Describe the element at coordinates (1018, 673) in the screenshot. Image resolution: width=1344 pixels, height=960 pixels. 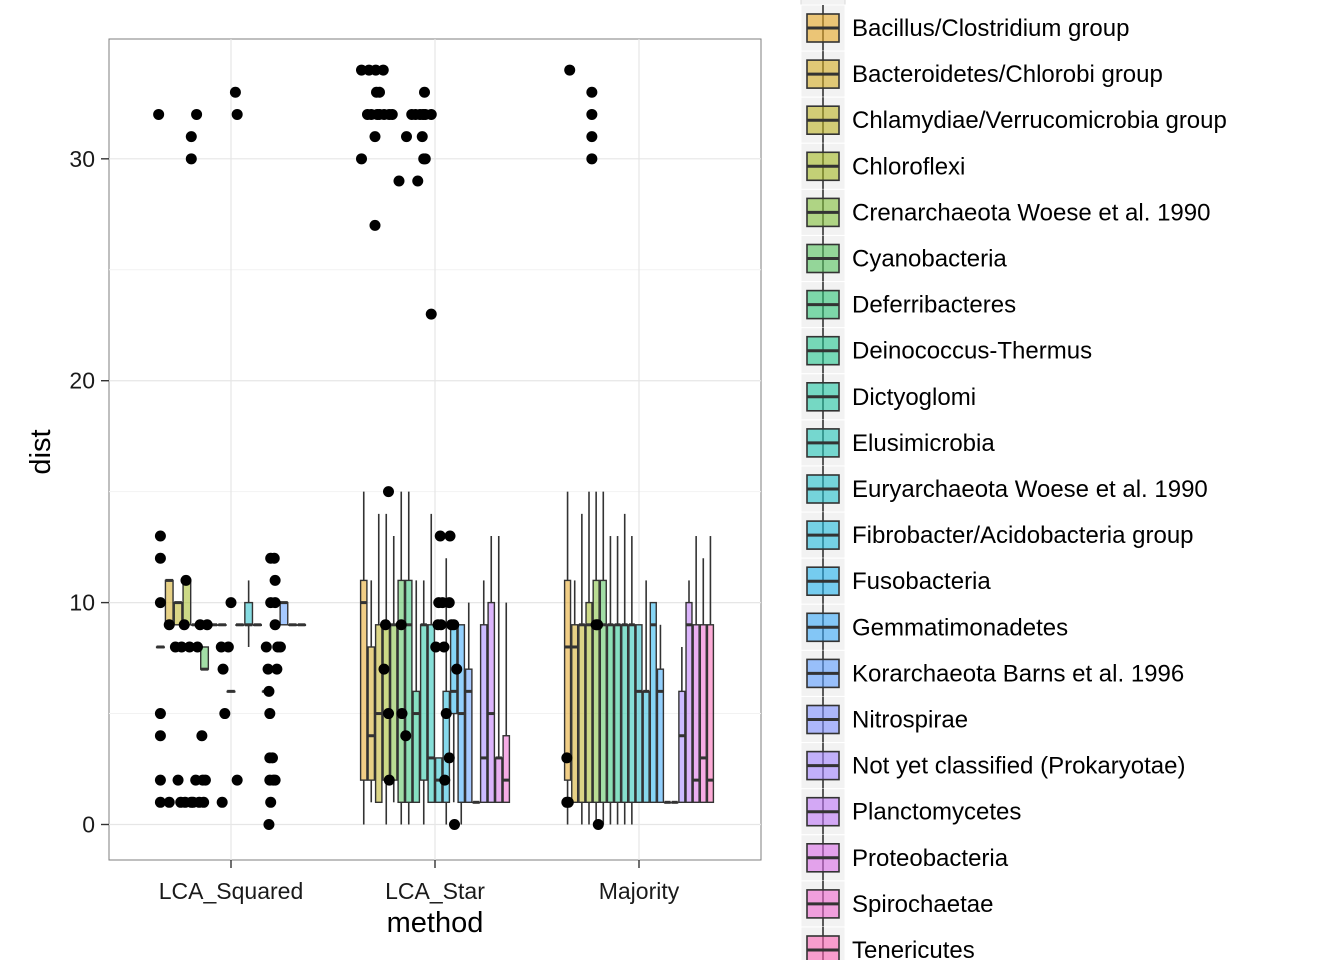
I see `legend-label: Korarchaeota Barns et al. 1996` at that location.